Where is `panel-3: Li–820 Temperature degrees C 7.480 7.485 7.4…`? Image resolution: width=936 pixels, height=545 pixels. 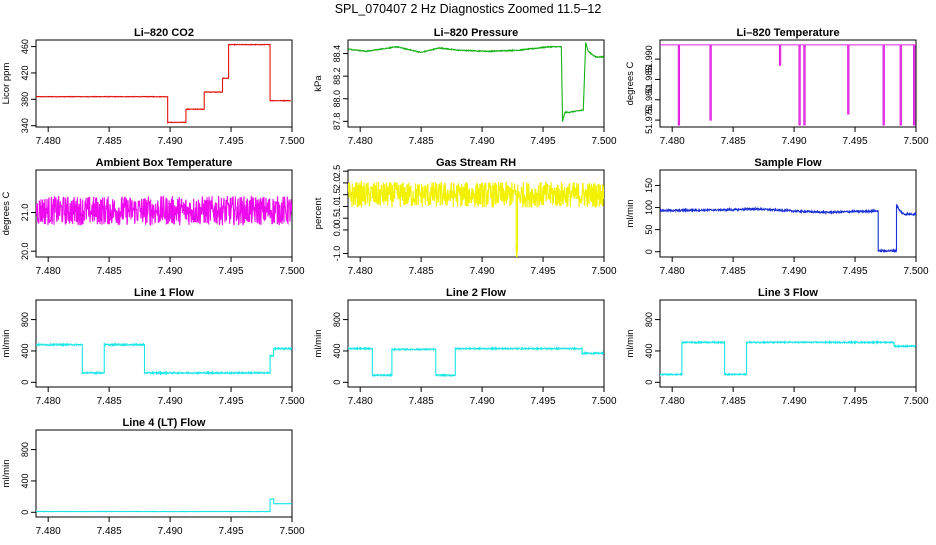
panel-3: Li–820 Temperature degrees C 7.480 7.485 7.4… is located at coordinates (777, 87).